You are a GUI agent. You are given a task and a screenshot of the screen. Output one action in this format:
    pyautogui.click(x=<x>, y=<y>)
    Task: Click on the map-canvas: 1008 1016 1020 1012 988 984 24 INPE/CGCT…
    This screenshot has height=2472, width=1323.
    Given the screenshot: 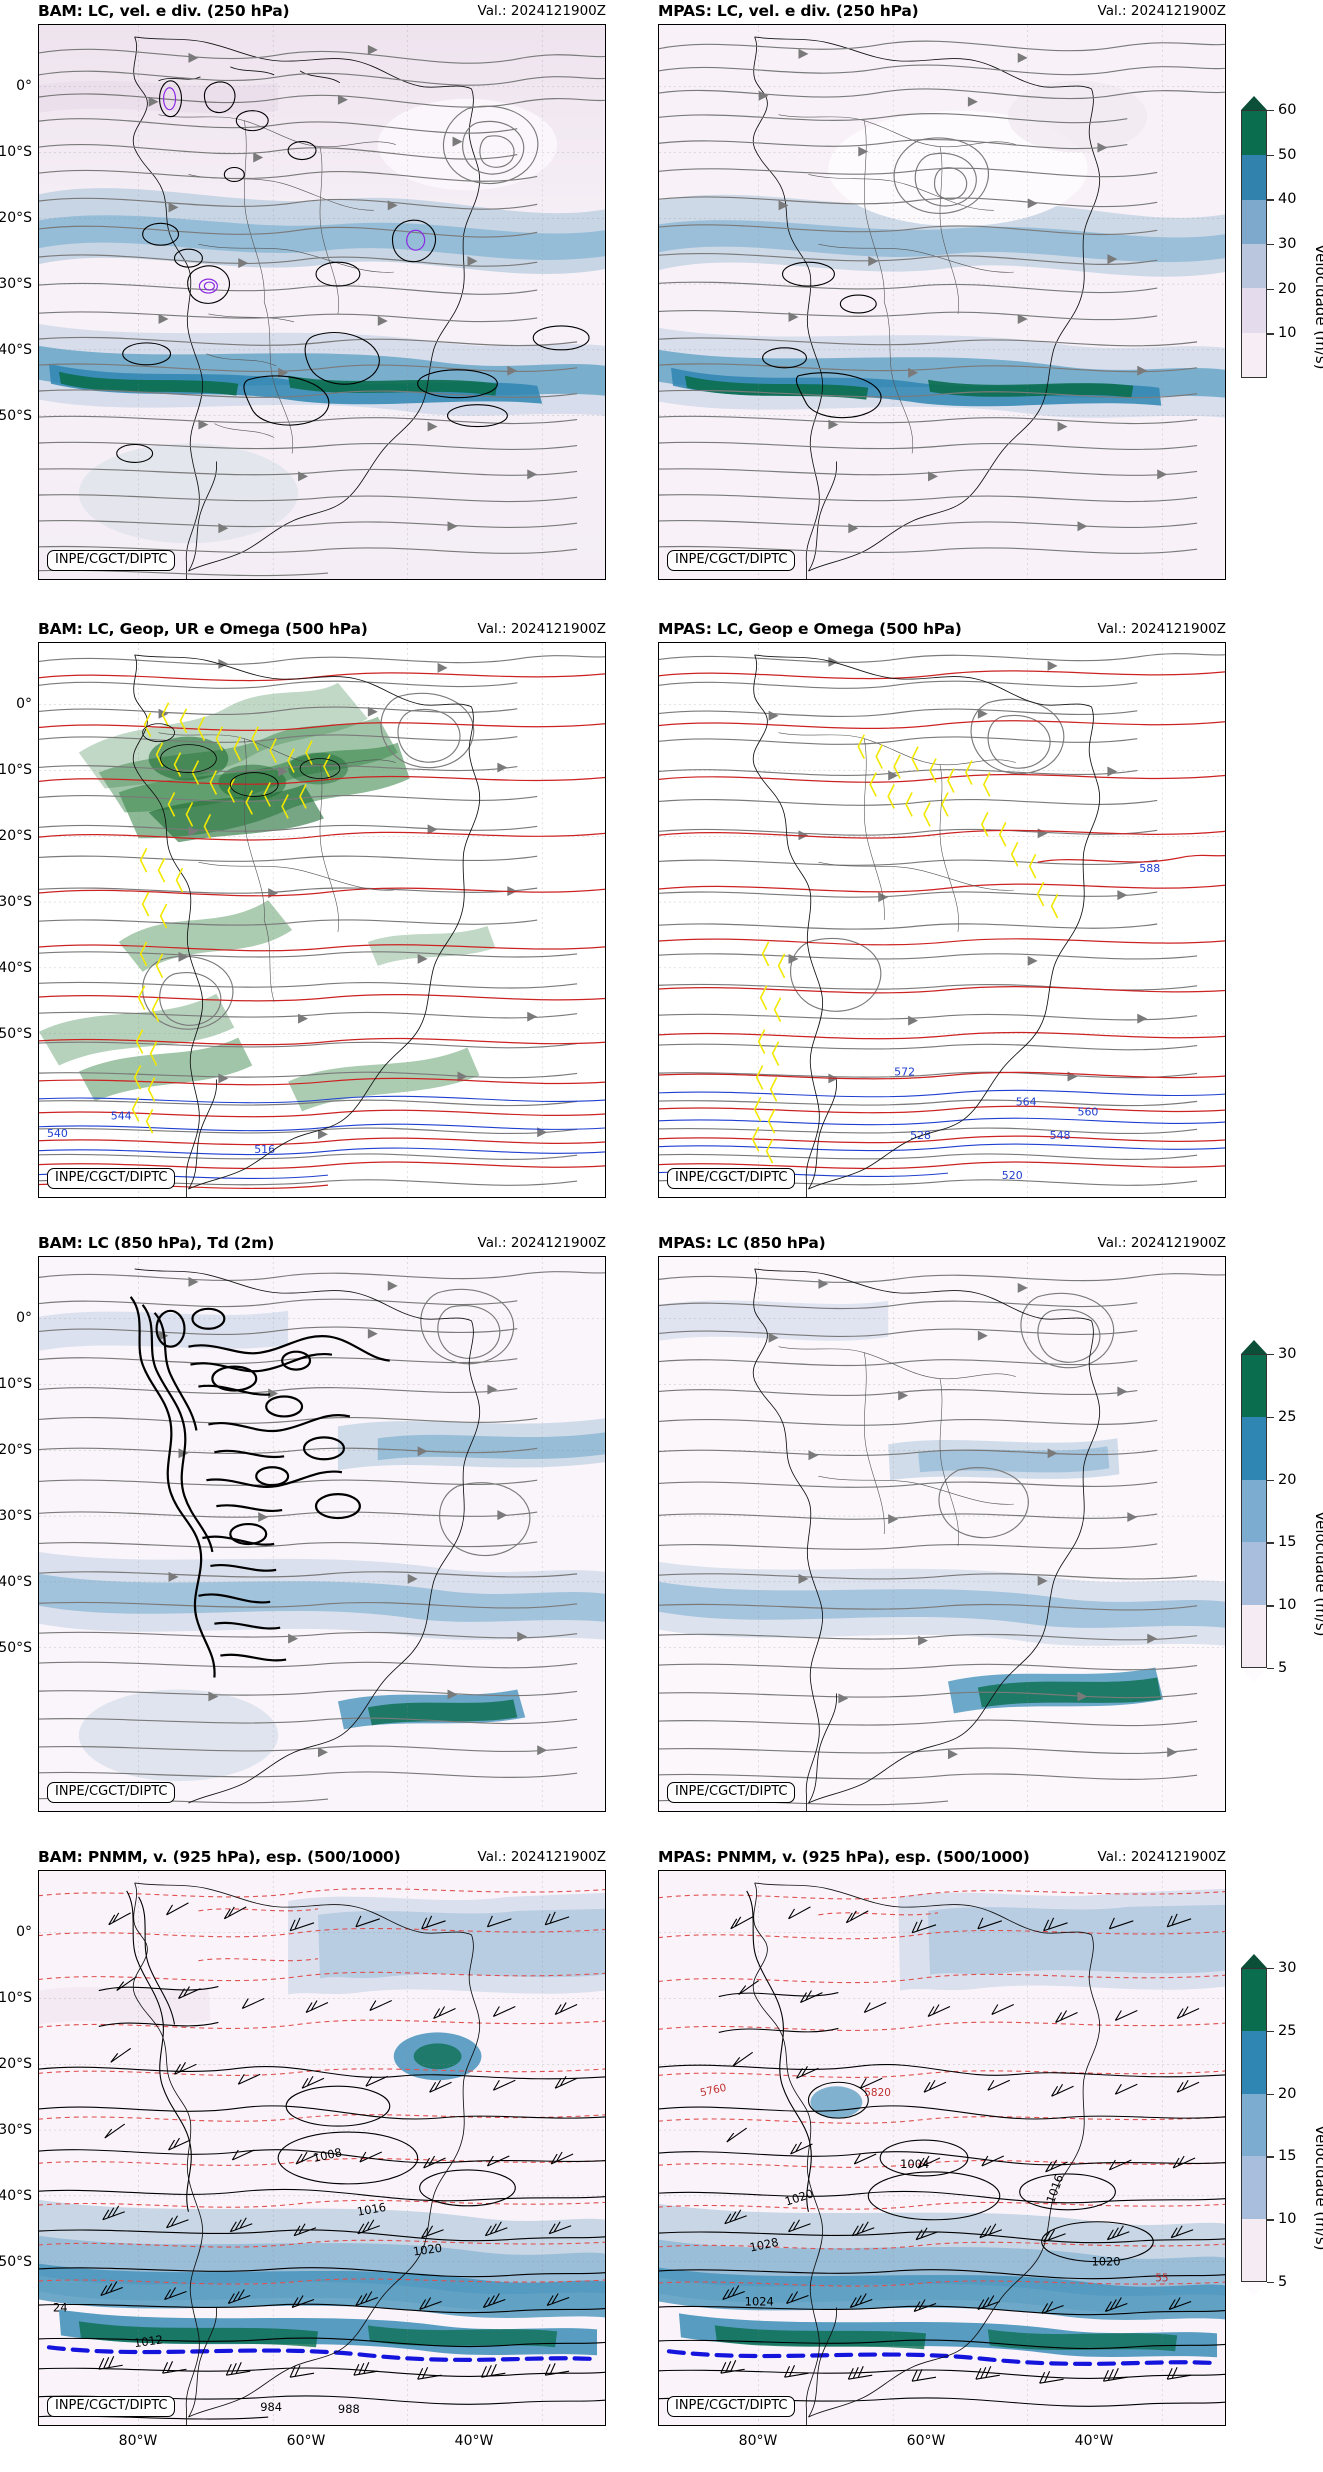 What is the action you would take?
    pyautogui.click(x=322, y=2148)
    